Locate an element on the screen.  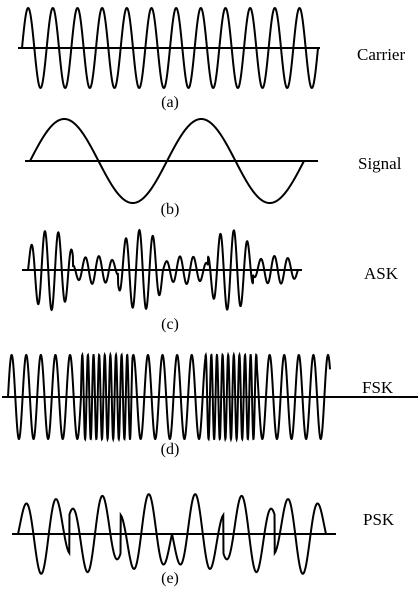
psk-caption: (e) is located at coordinates (170, 578).